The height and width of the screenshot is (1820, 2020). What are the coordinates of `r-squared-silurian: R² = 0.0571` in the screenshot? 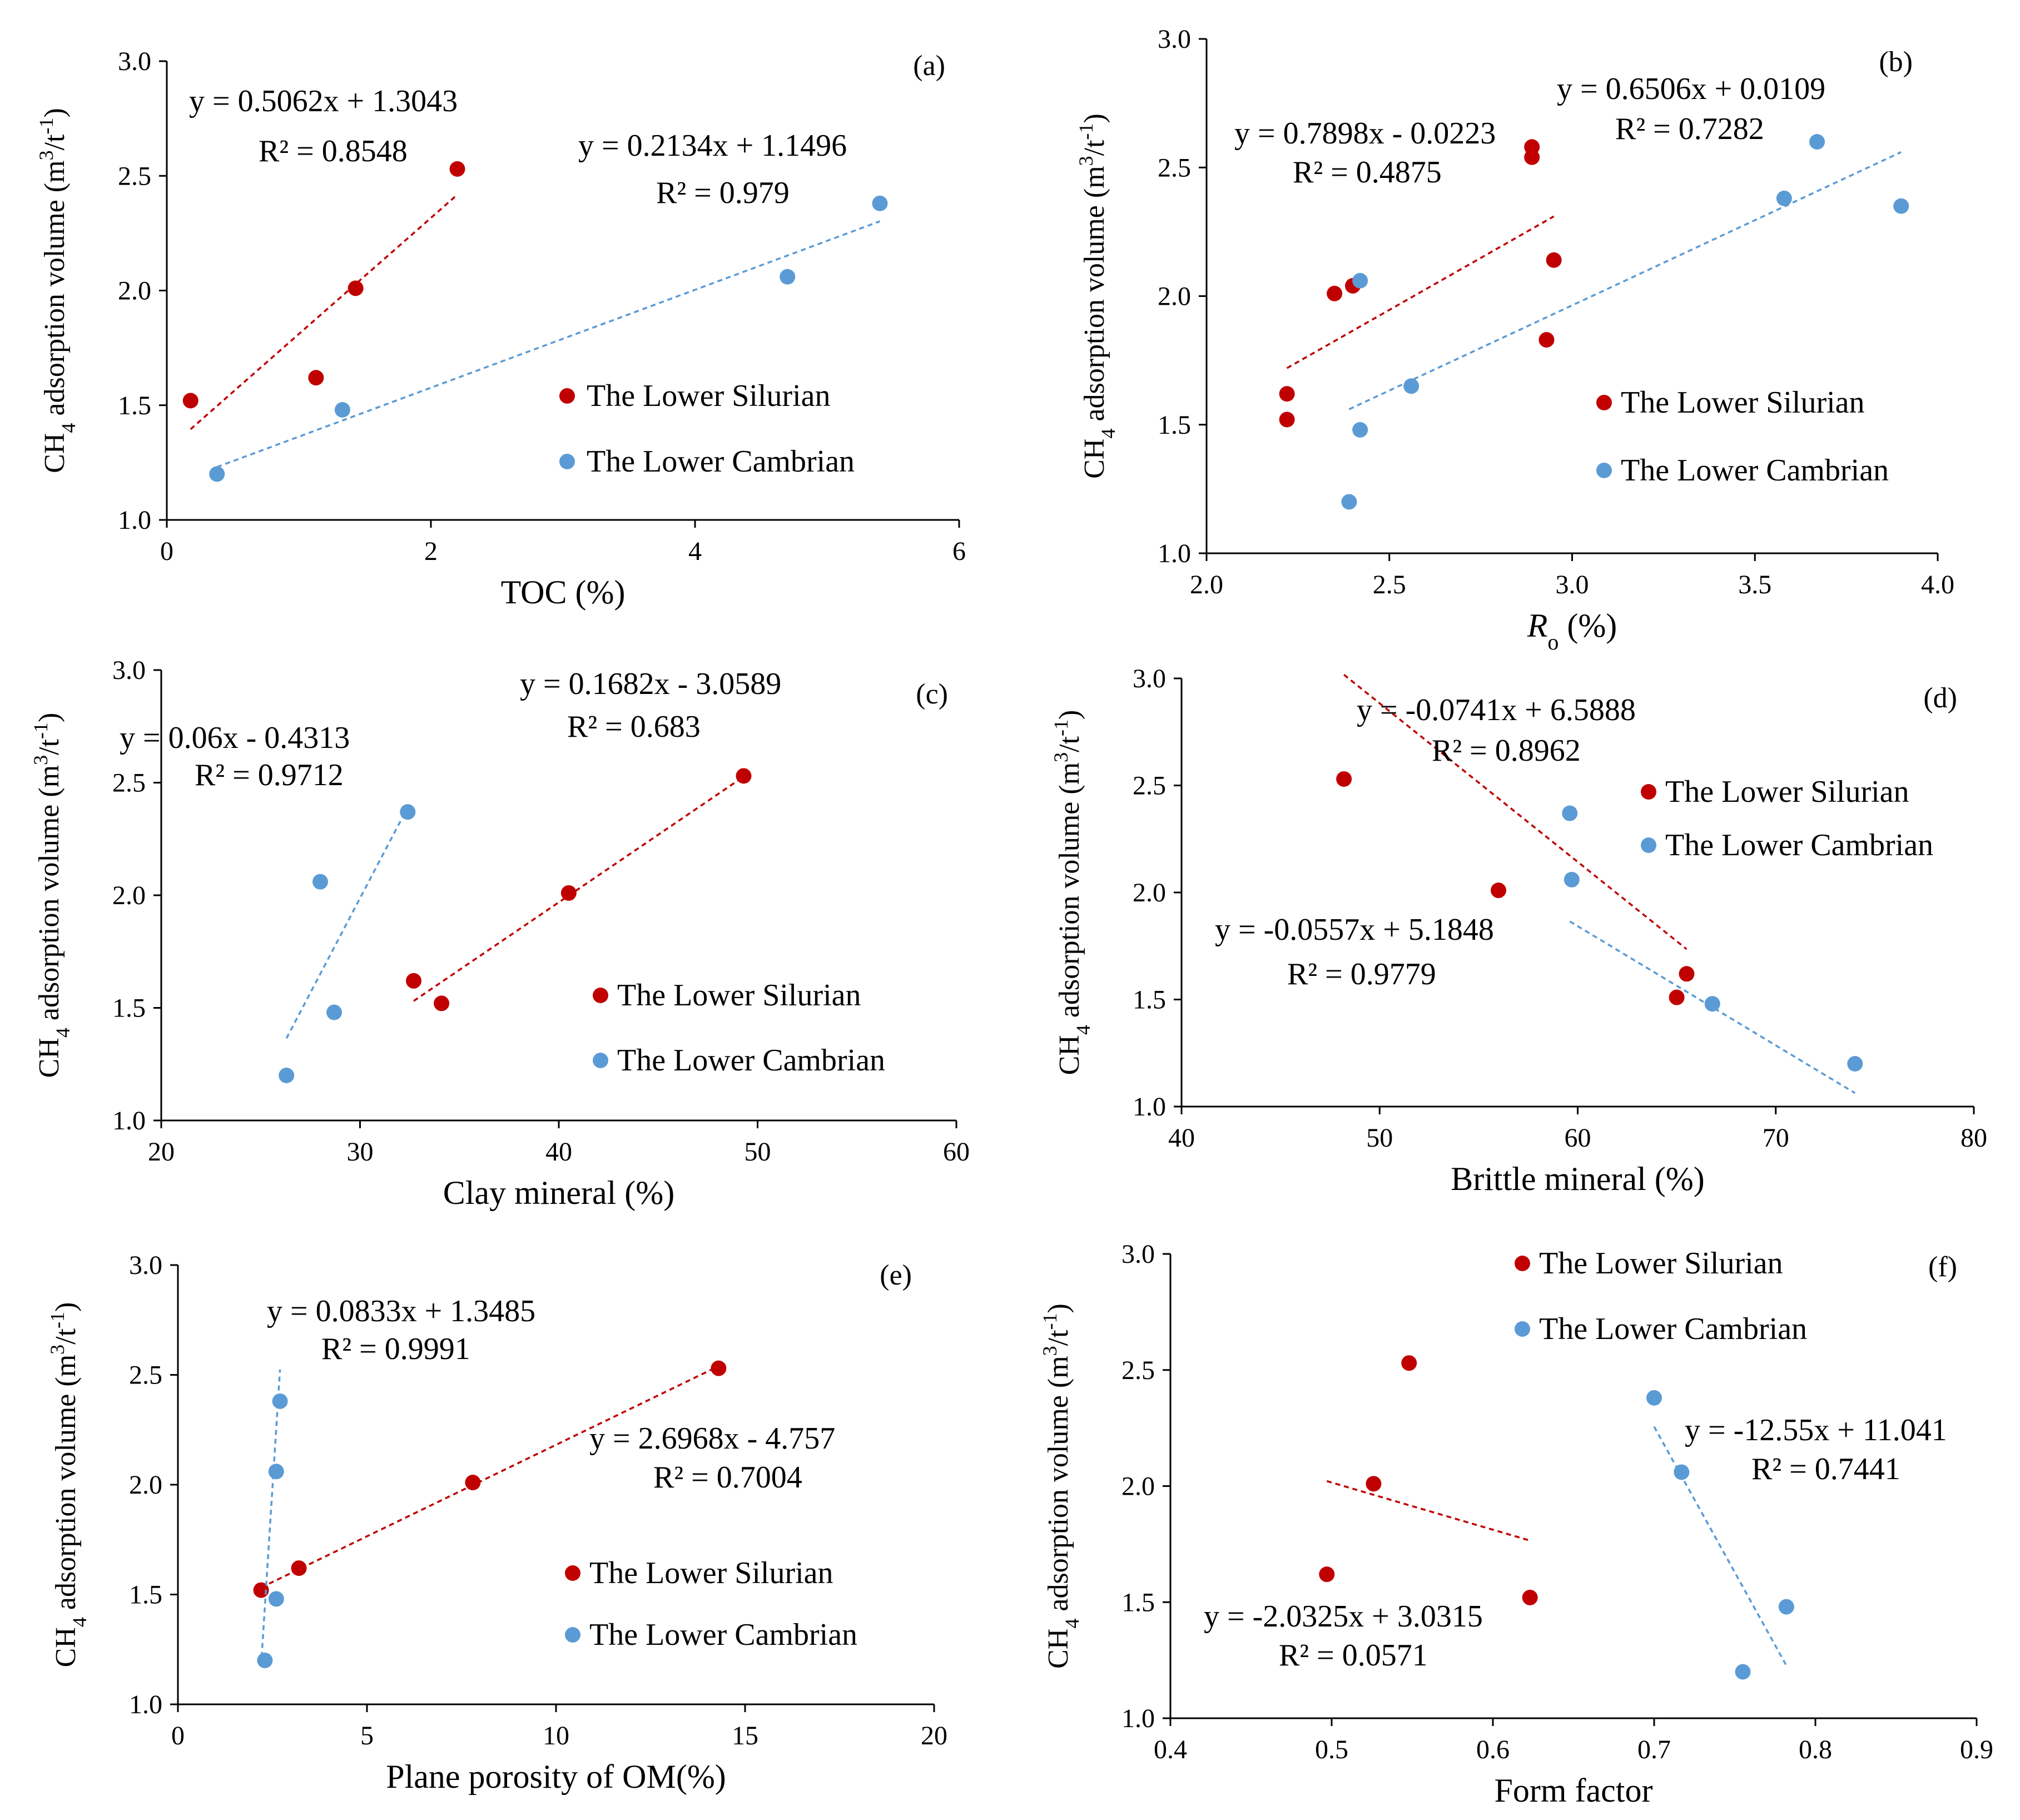 It's located at (1354, 1656).